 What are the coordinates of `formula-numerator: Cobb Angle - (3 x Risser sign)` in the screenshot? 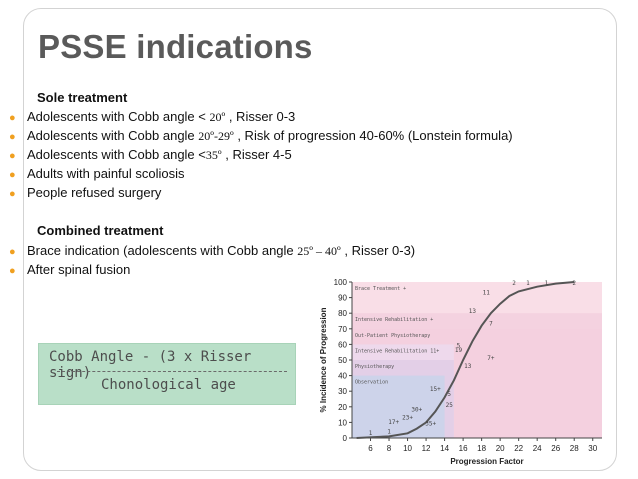 It's located at (150, 365).